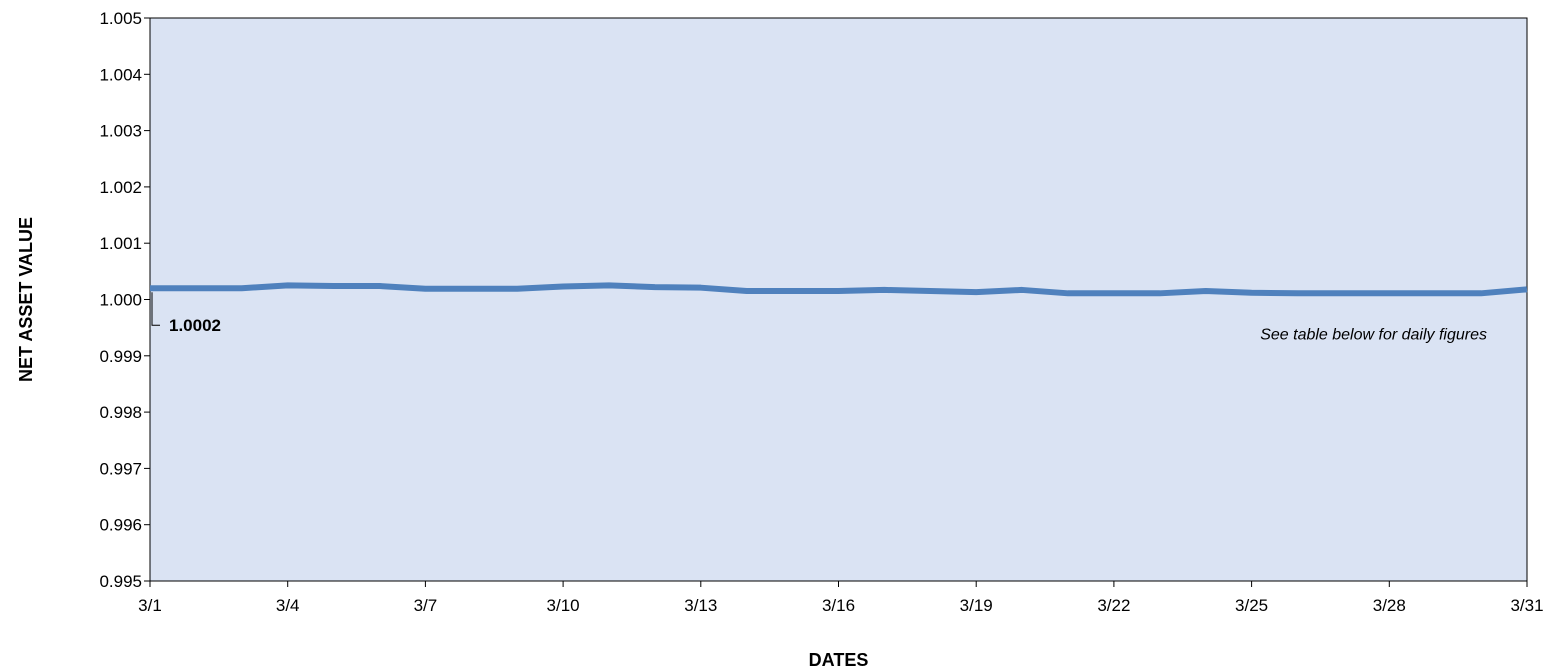 The image size is (1556, 670). Describe the element at coordinates (120, 412) in the screenshot. I see `y-tick-label: 0.998` at that location.